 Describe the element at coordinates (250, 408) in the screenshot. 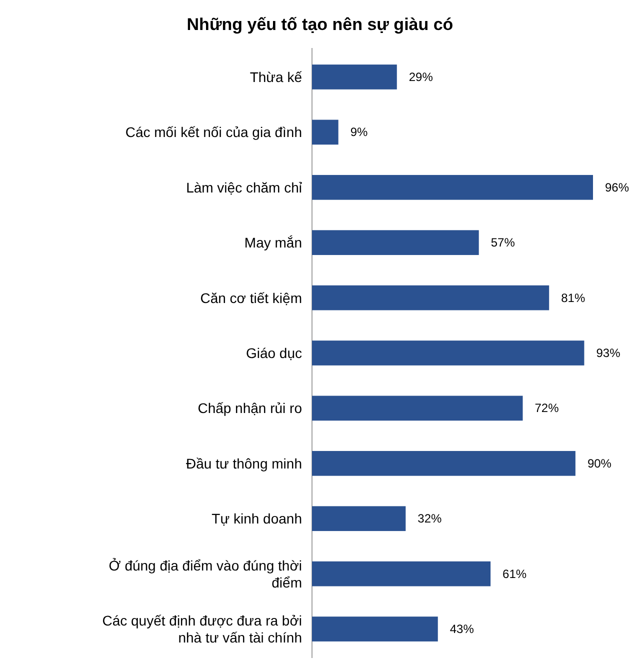

I see `y-tick-label: Chấp nhận rủi ro` at that location.